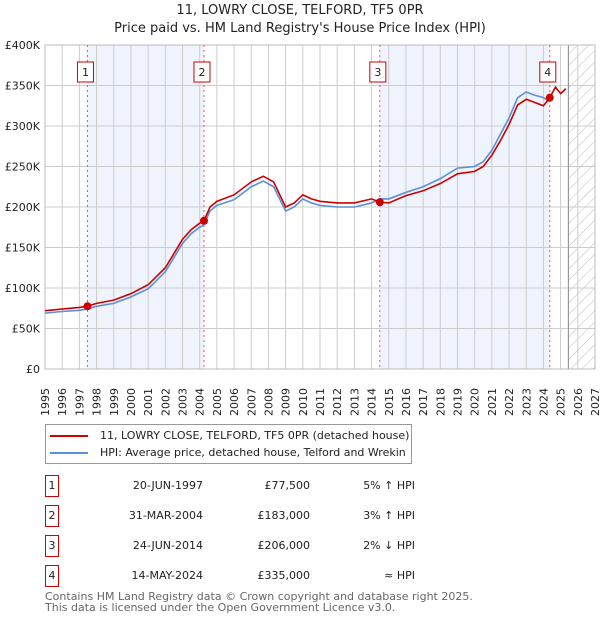 The height and width of the screenshot is (620, 600). Describe the element at coordinates (45, 402) in the screenshot. I see `x-tick-label: 1995` at that location.